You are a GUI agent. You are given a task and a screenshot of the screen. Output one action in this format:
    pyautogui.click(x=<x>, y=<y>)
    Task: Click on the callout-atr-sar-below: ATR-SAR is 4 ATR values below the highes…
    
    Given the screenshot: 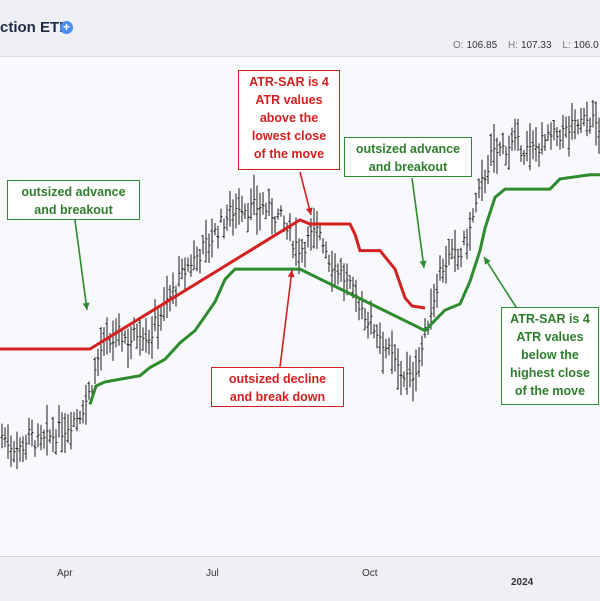 What is the action you would take?
    pyautogui.click(x=550, y=356)
    